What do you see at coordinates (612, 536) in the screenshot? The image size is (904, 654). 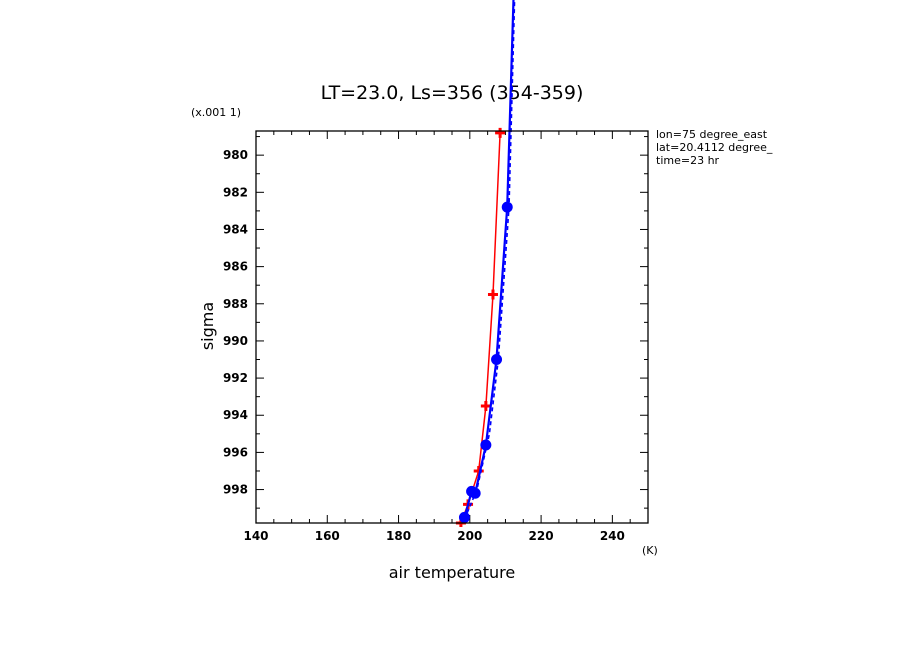 I see `x-tick-label: 240` at bounding box center [612, 536].